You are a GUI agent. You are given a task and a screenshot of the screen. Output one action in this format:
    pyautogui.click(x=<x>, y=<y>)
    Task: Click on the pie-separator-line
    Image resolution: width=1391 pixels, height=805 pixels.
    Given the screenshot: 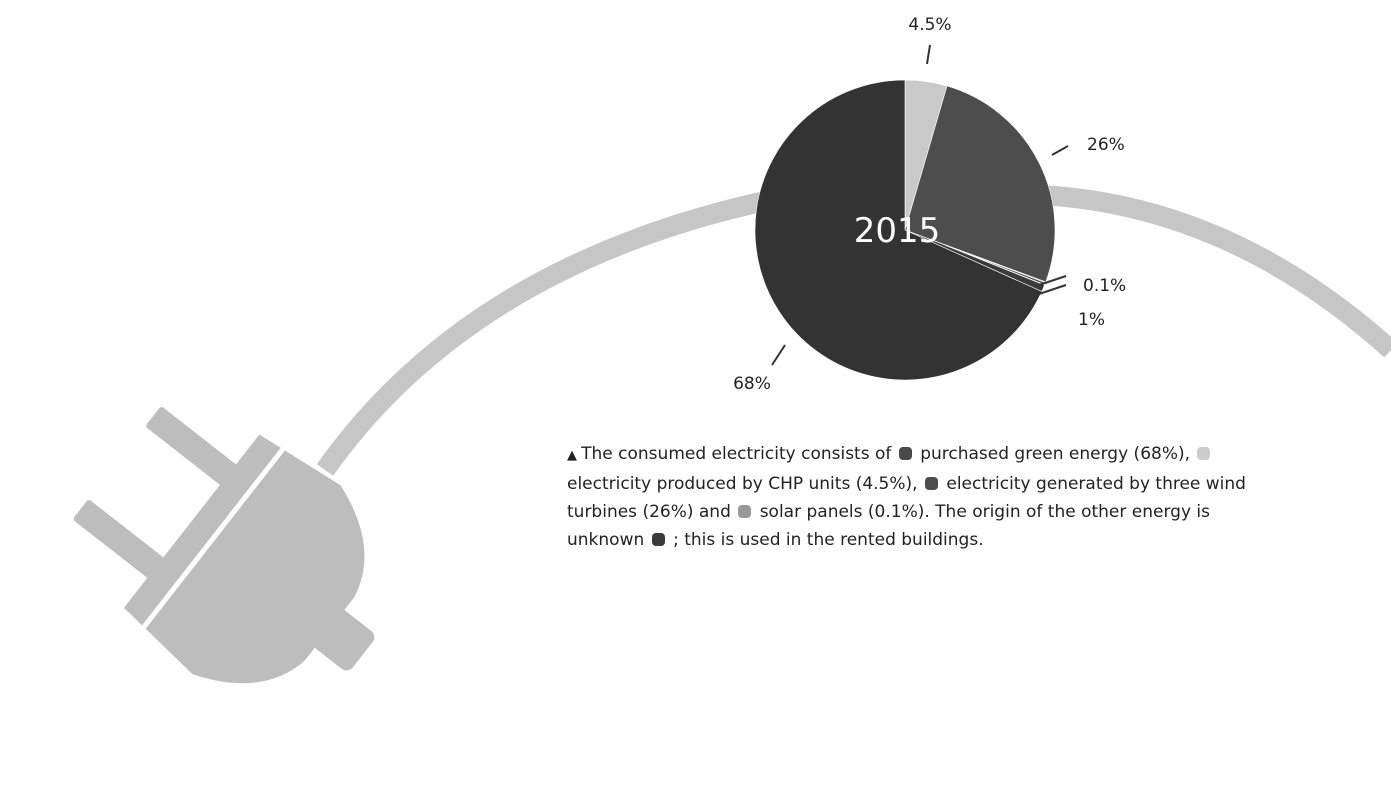 What is the action you would take?
    pyautogui.click(x=997, y=266)
    